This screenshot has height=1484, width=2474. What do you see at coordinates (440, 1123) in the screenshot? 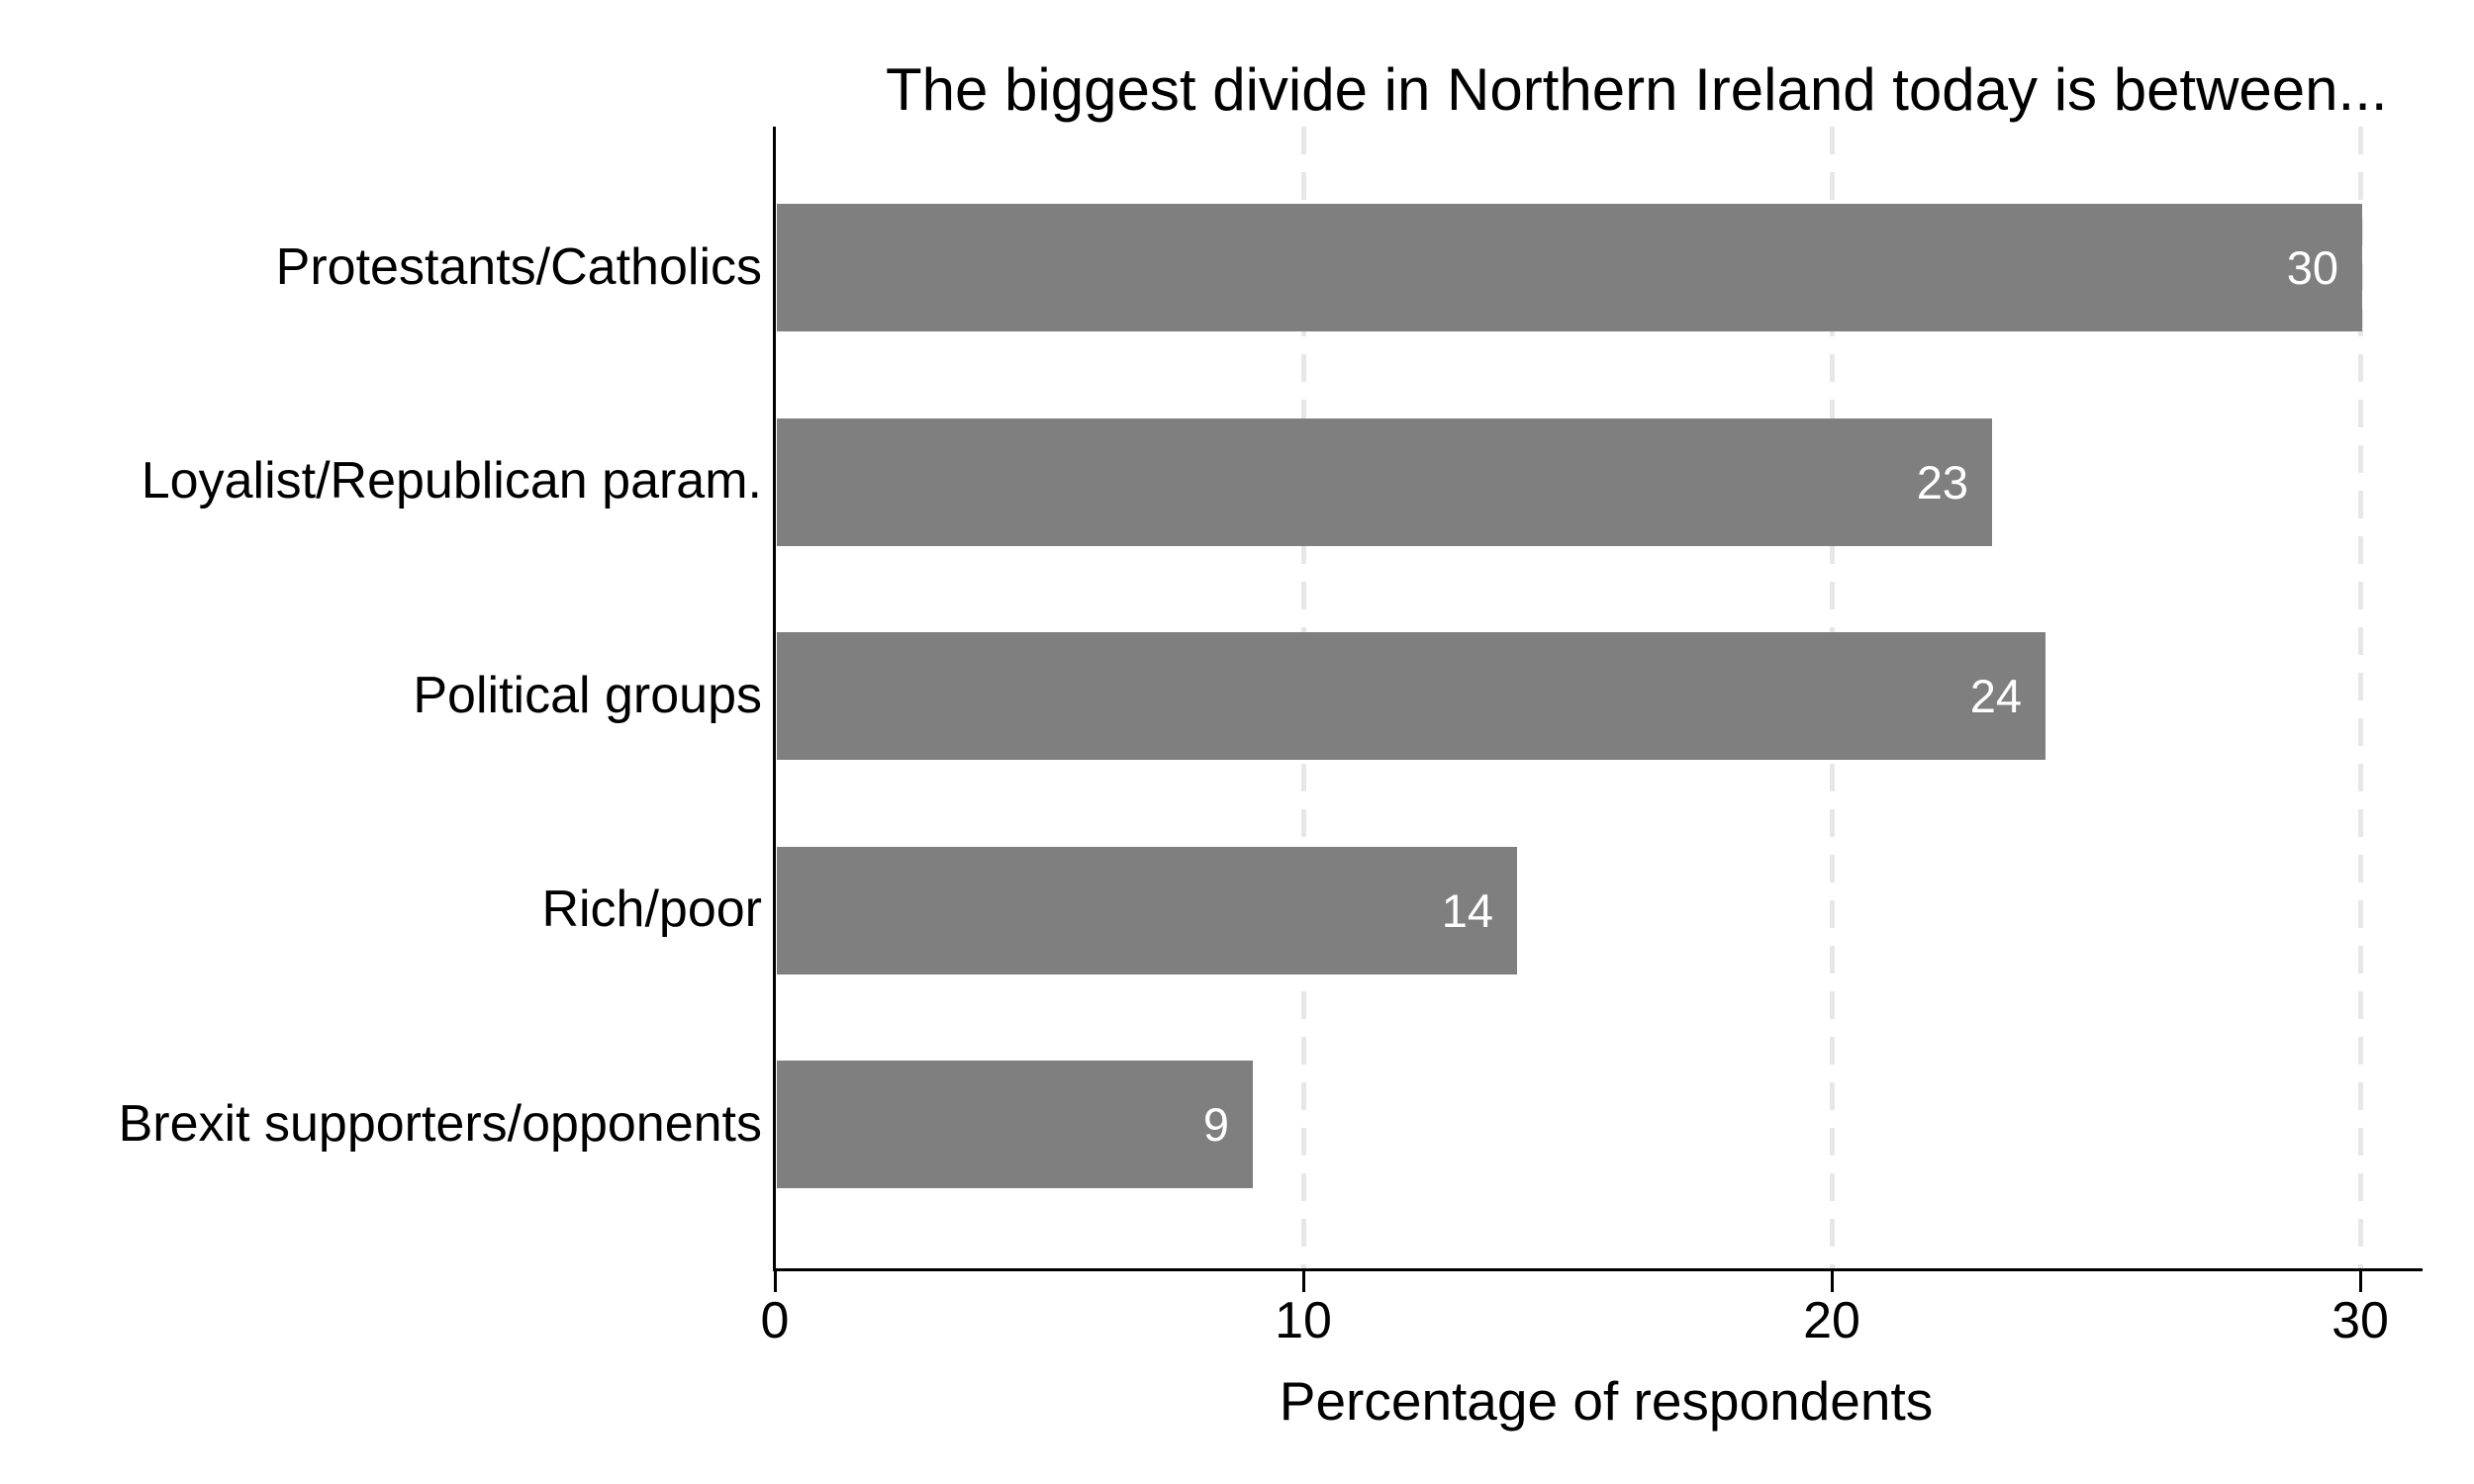
I see `category-label-5: Brexit supporters/opponents` at bounding box center [440, 1123].